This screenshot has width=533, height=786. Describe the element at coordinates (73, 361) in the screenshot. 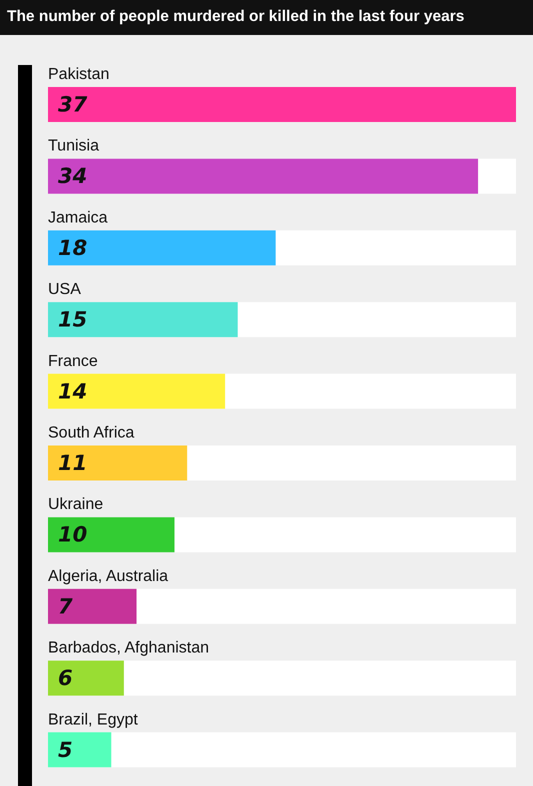

I see `y-tick-label: France` at that location.